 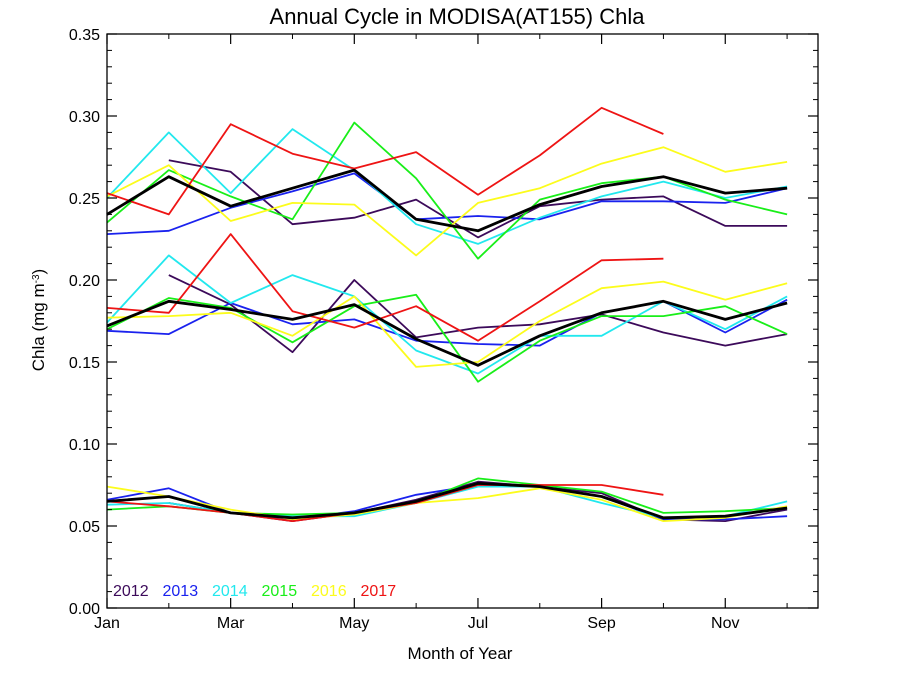 I want to click on x-tick-label: May, so click(x=354, y=623).